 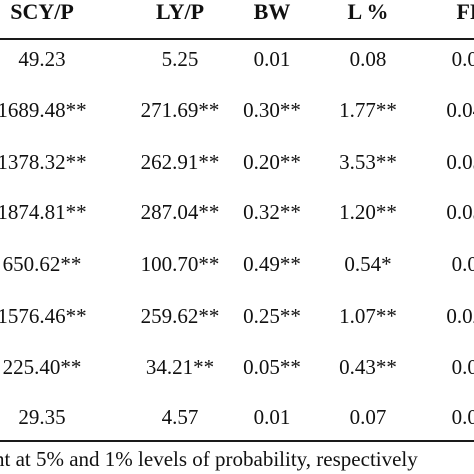 What do you see at coordinates (42, 417) in the screenshot?
I see `table-cell-scy-p: 29.35` at bounding box center [42, 417].